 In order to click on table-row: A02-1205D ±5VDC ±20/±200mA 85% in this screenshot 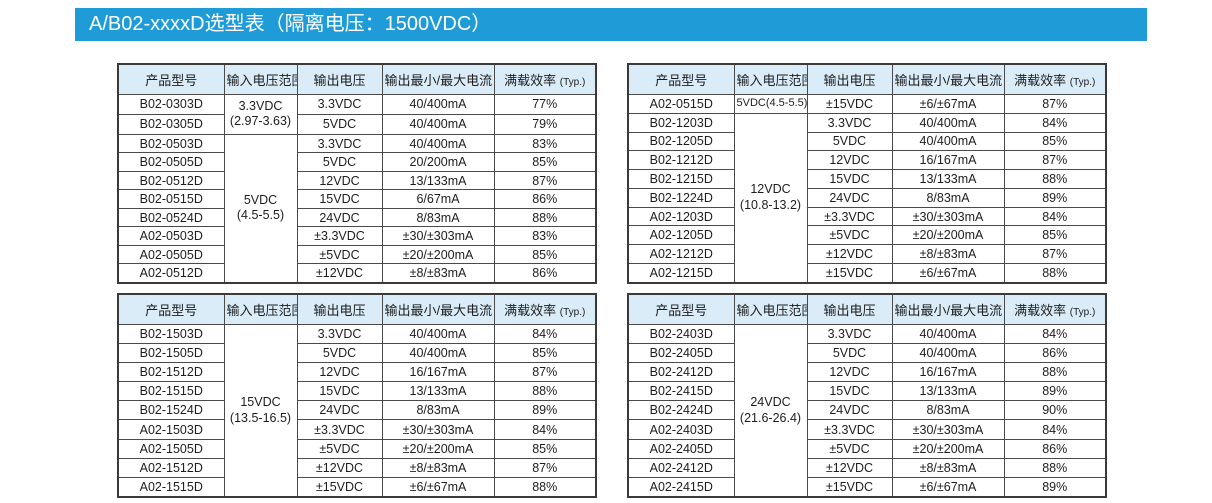, I will do `click(867, 235)`.